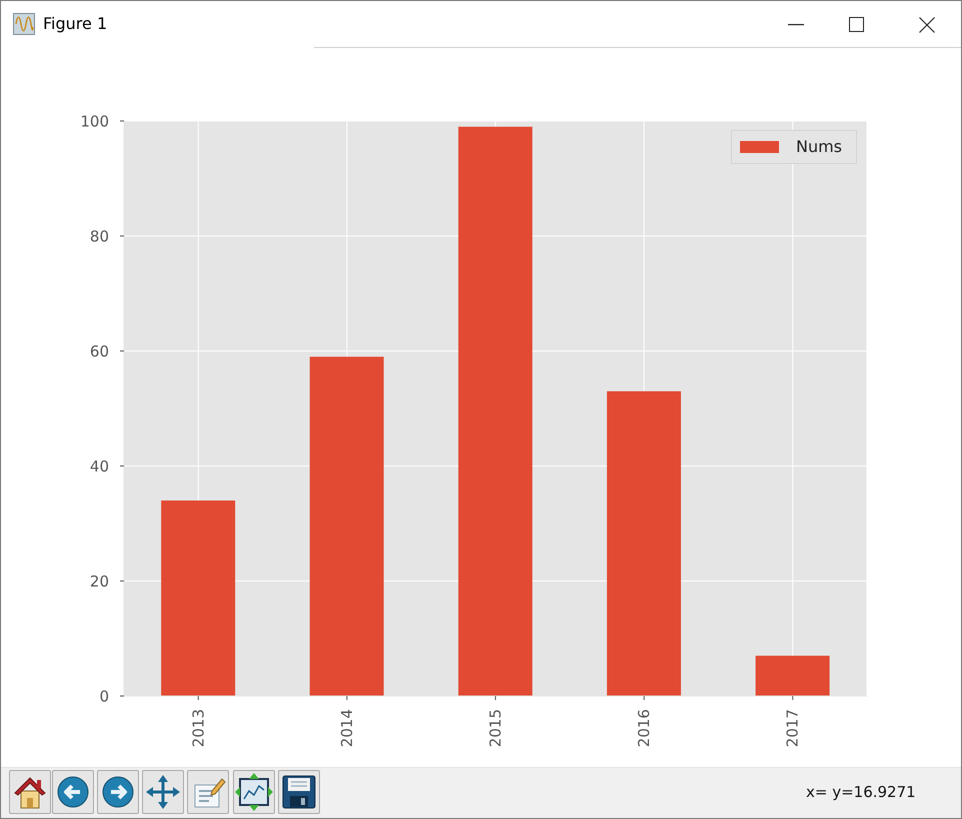 This screenshot has width=962, height=819. Describe the element at coordinates (644, 728) in the screenshot. I see `x-tick-label: 2016` at that location.